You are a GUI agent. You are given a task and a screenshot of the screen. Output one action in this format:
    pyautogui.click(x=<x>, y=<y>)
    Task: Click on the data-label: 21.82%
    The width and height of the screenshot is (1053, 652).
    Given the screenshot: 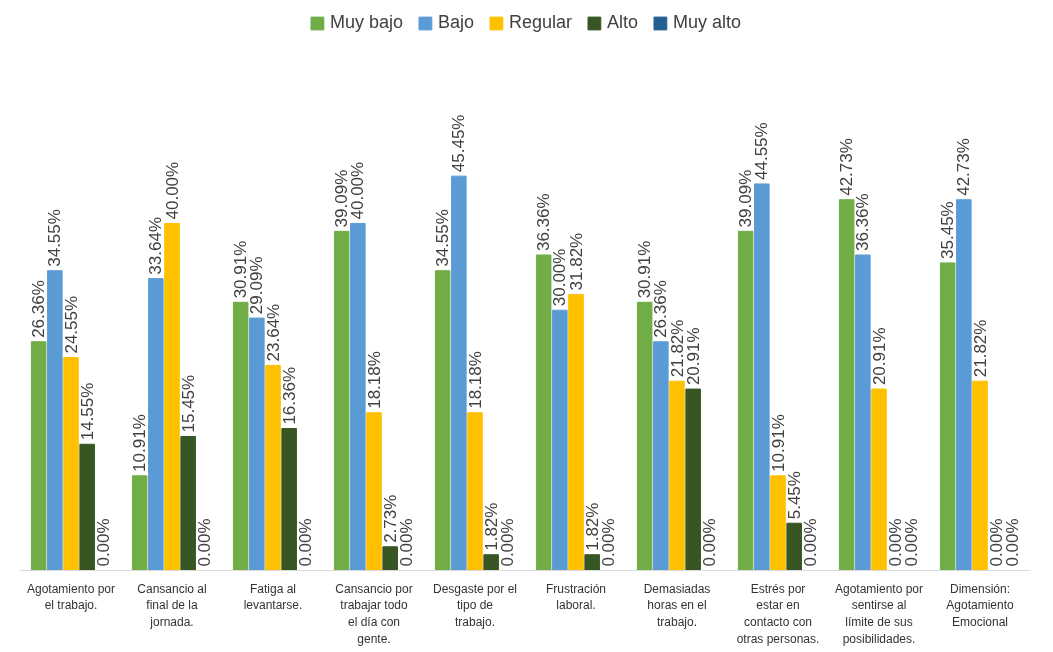 What is the action you would take?
    pyautogui.click(x=980, y=348)
    